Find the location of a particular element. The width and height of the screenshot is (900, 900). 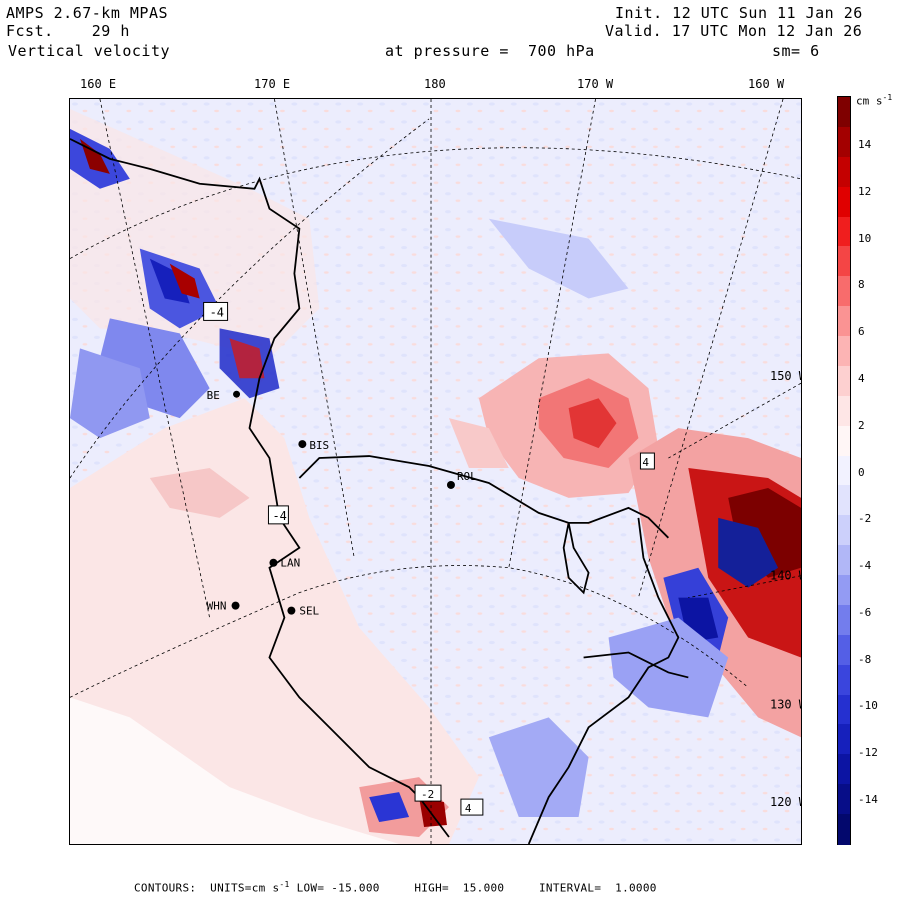

parallel-150w is located at coordinates (734, 420).